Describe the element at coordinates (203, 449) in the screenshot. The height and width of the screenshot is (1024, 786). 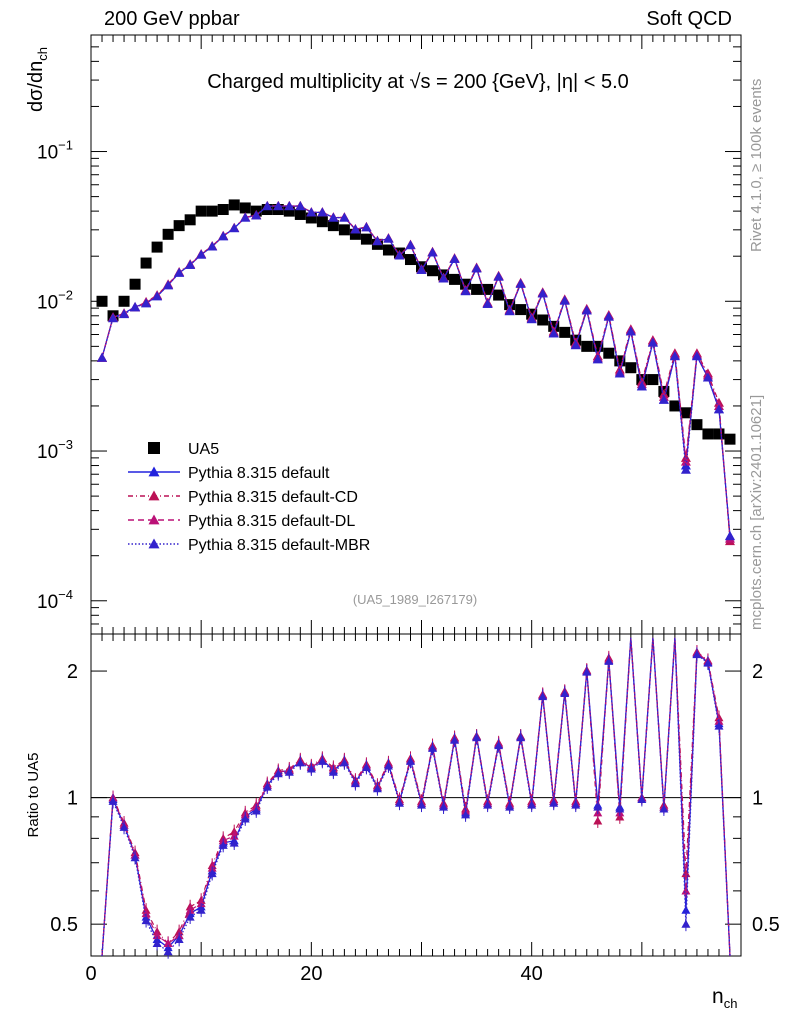
I see `legend-ua5-label: UA5` at that location.